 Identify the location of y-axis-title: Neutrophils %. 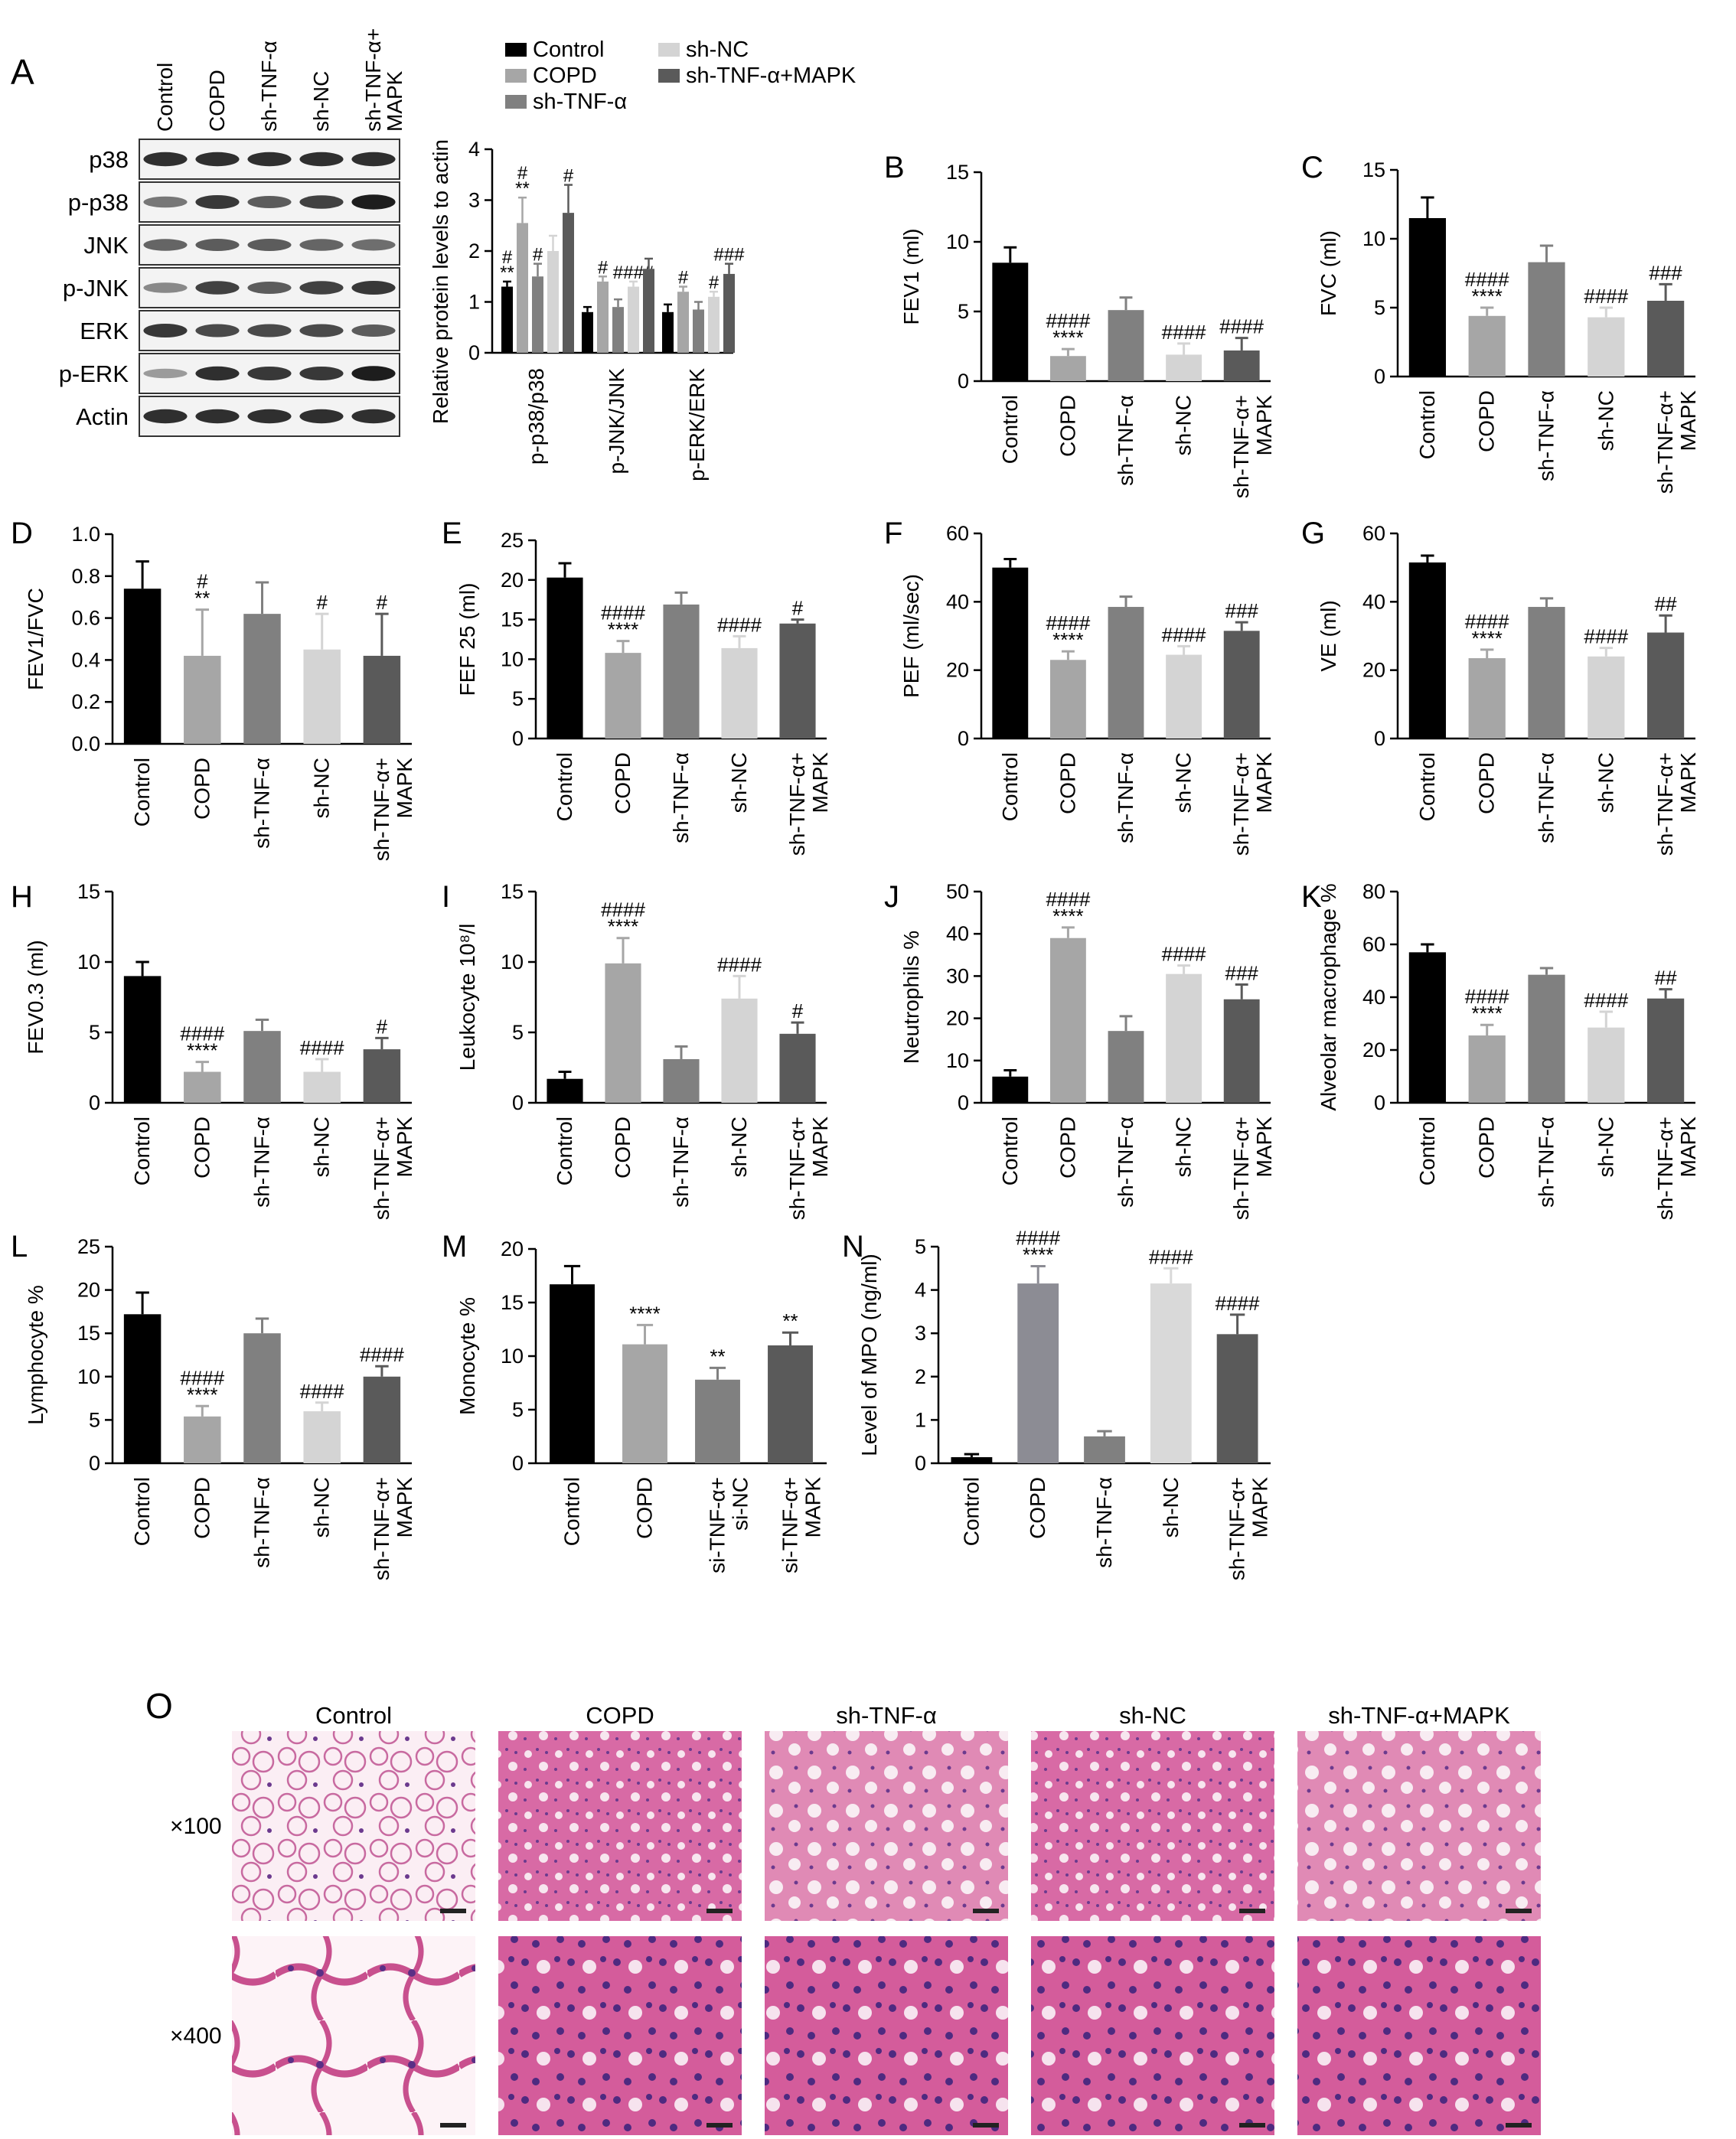
(911, 998).